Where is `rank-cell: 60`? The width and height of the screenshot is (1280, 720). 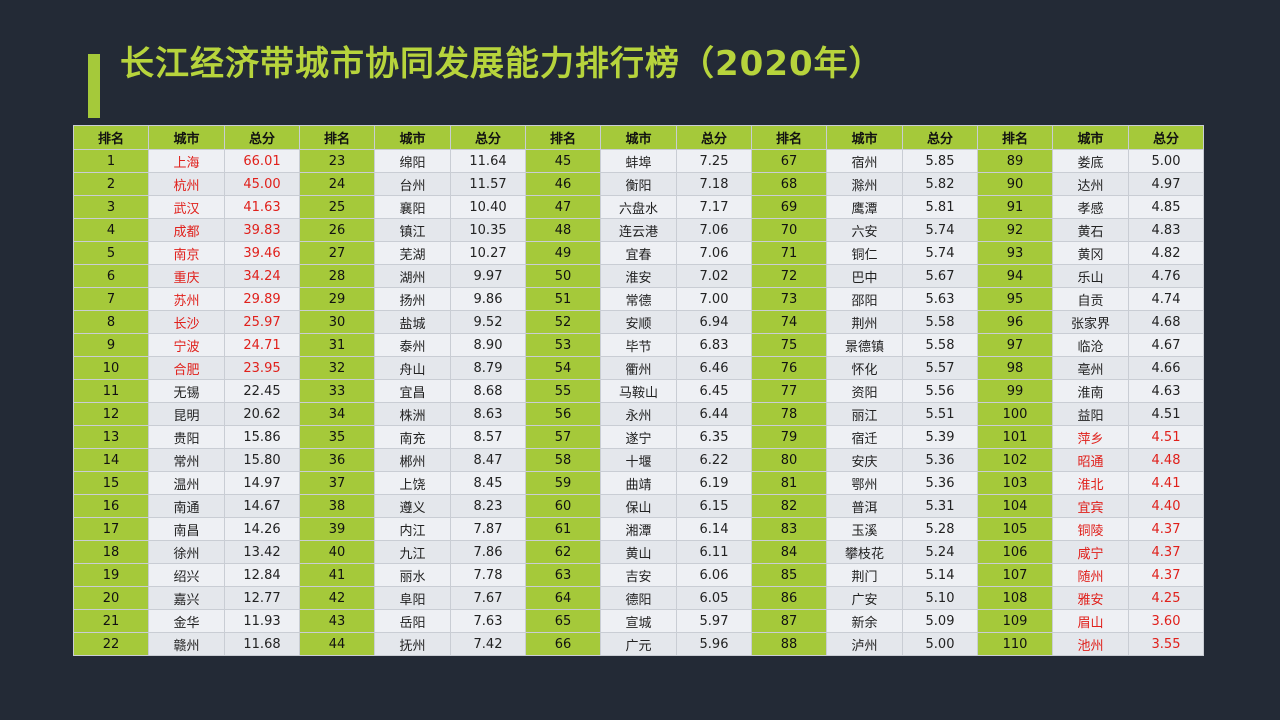
rank-cell: 60 is located at coordinates (563, 506).